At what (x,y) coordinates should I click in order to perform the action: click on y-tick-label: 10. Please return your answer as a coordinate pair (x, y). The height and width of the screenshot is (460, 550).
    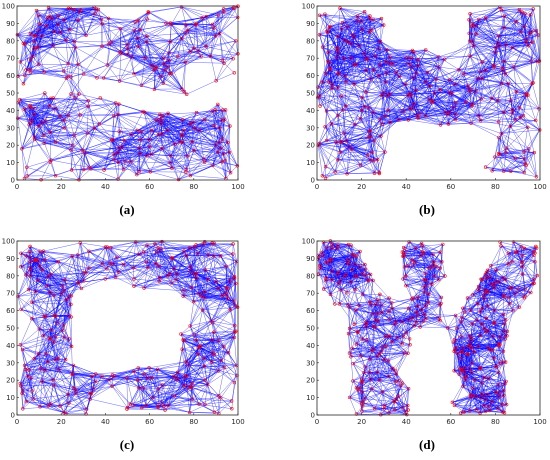
    Looking at the image, I should click on (10, 163).